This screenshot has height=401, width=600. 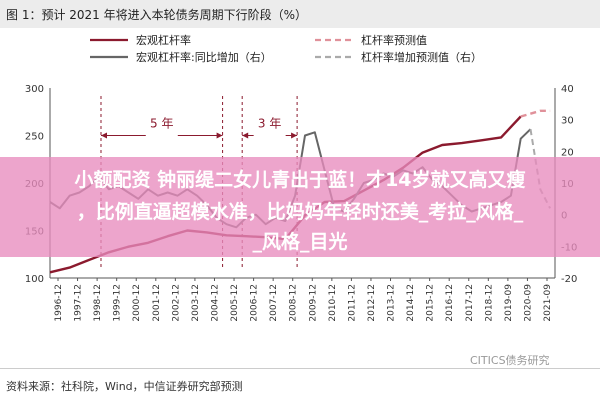 What do you see at coordinates (294, 303) in the screenshot?
I see `x-tick-2008-12: 2008-12` at bounding box center [294, 303].